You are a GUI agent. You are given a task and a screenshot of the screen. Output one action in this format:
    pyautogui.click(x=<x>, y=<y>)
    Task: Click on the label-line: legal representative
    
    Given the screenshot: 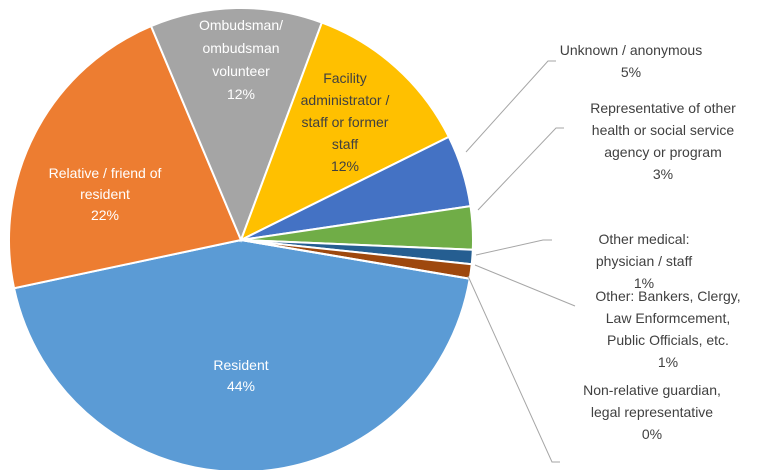 What is the action you would take?
    pyautogui.click(x=652, y=412)
    